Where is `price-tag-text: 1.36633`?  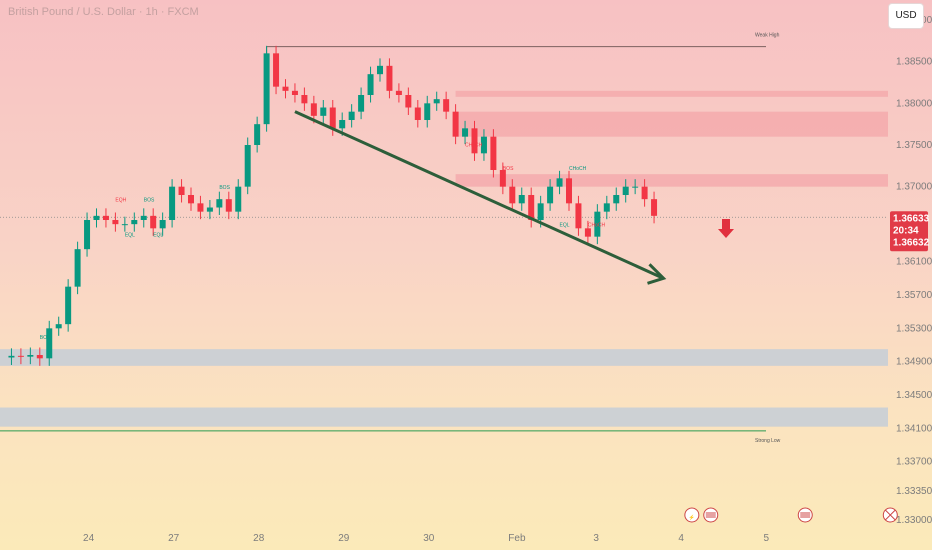
price-tag-text: 1.36633 is located at coordinates (911, 218).